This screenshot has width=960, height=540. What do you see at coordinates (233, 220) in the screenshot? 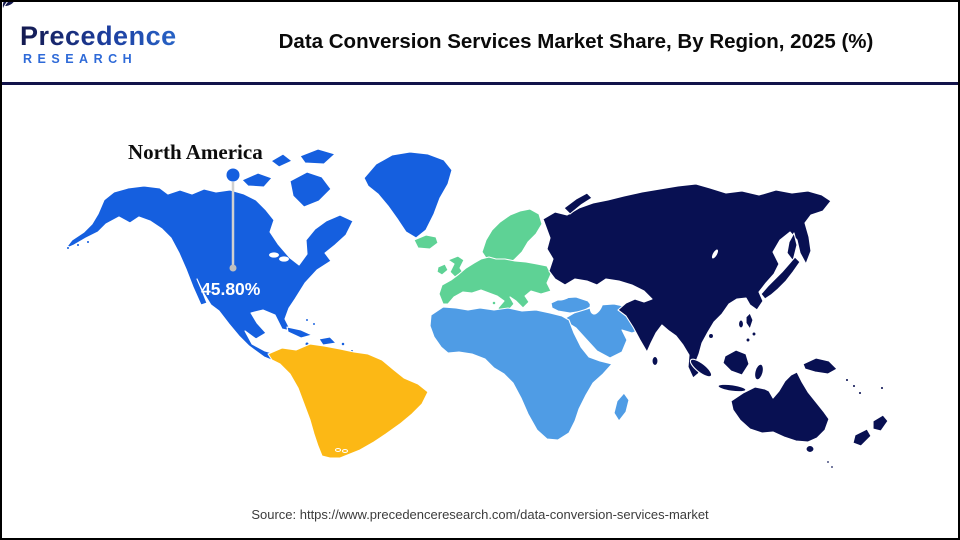
I see `callout-leader` at bounding box center [233, 220].